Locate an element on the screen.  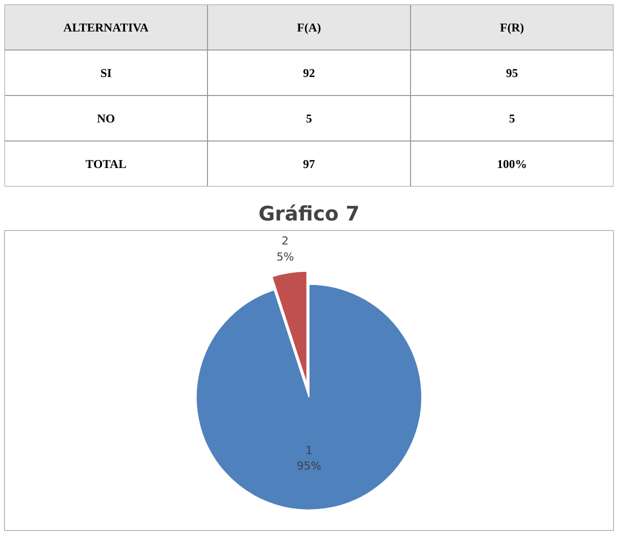
slice-label: 2 is located at coordinates (285, 241).